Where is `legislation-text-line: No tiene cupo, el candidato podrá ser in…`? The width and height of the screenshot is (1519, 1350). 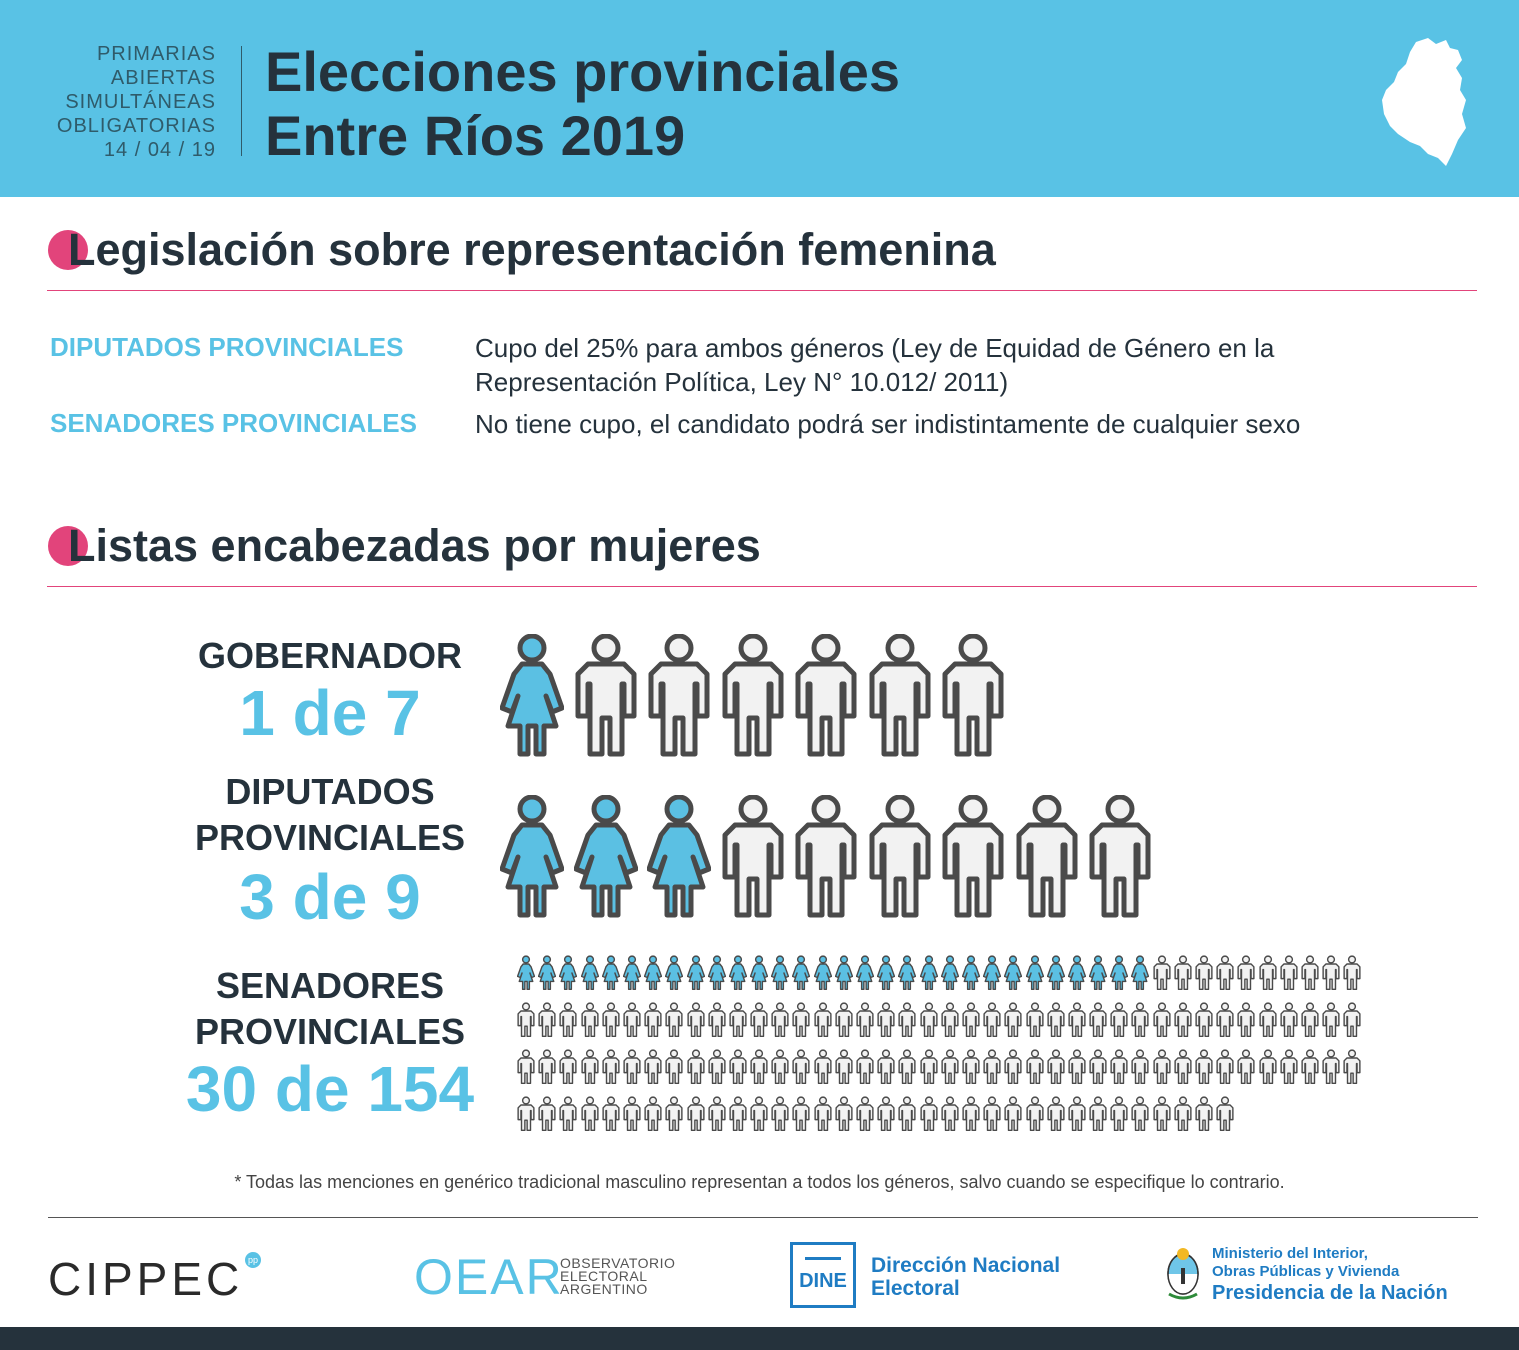 legislation-text-line: No tiene cupo, el candidato podrá ser in… is located at coordinates (888, 424).